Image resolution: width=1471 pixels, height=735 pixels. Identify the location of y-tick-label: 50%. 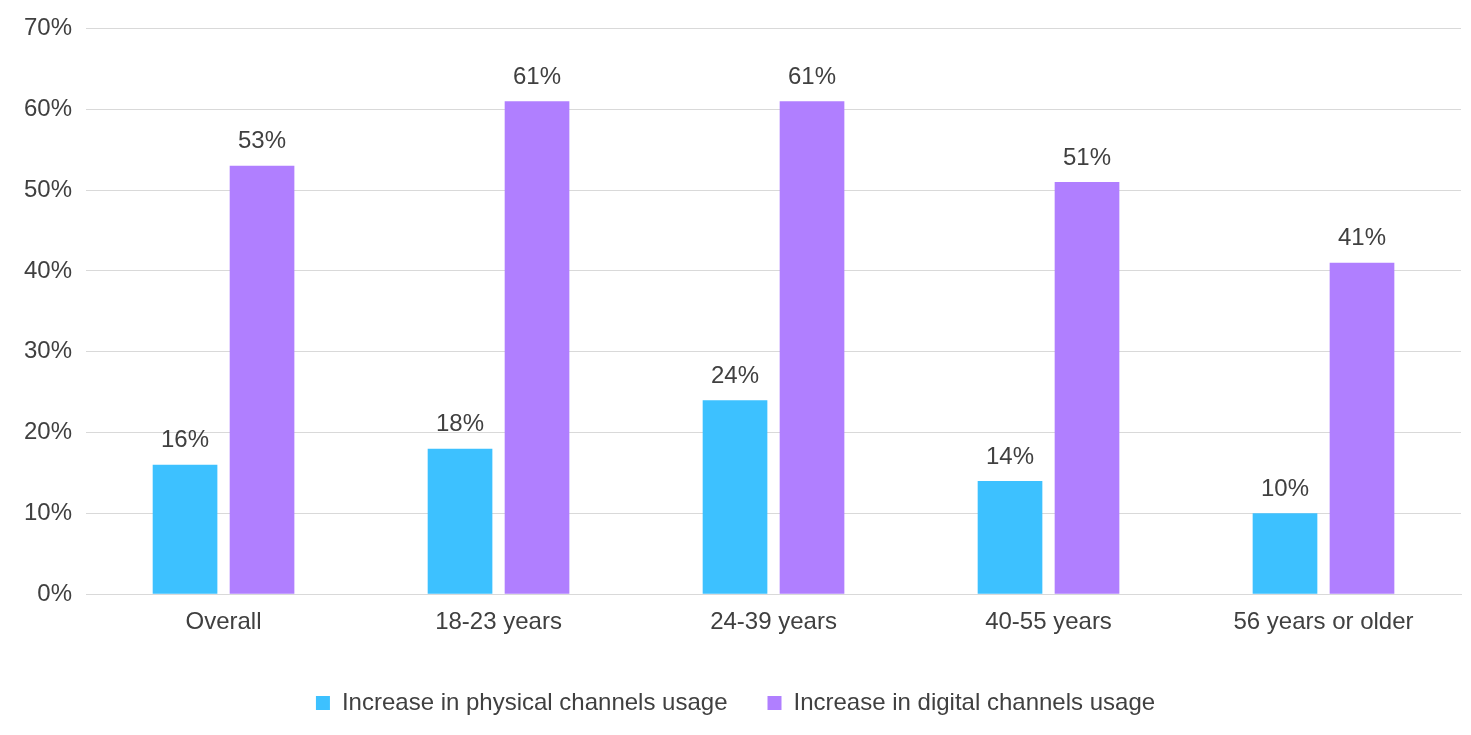
(48, 188).